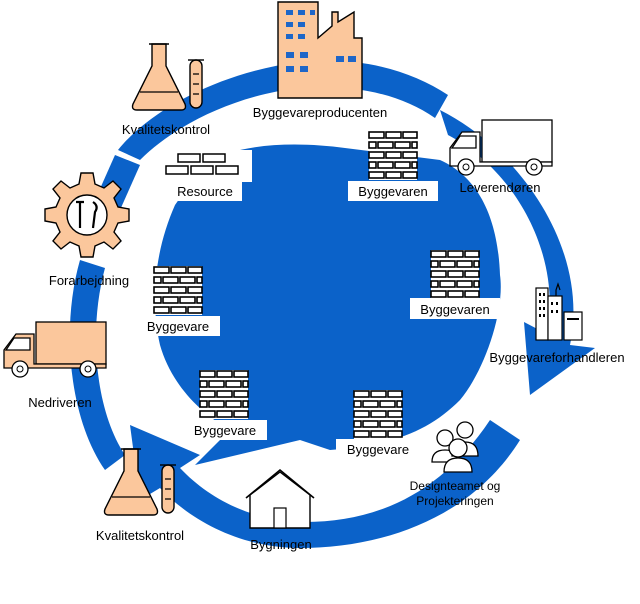  Describe the element at coordinates (500, 187) in the screenshot. I see `supplier-label: Leverendøren` at that location.